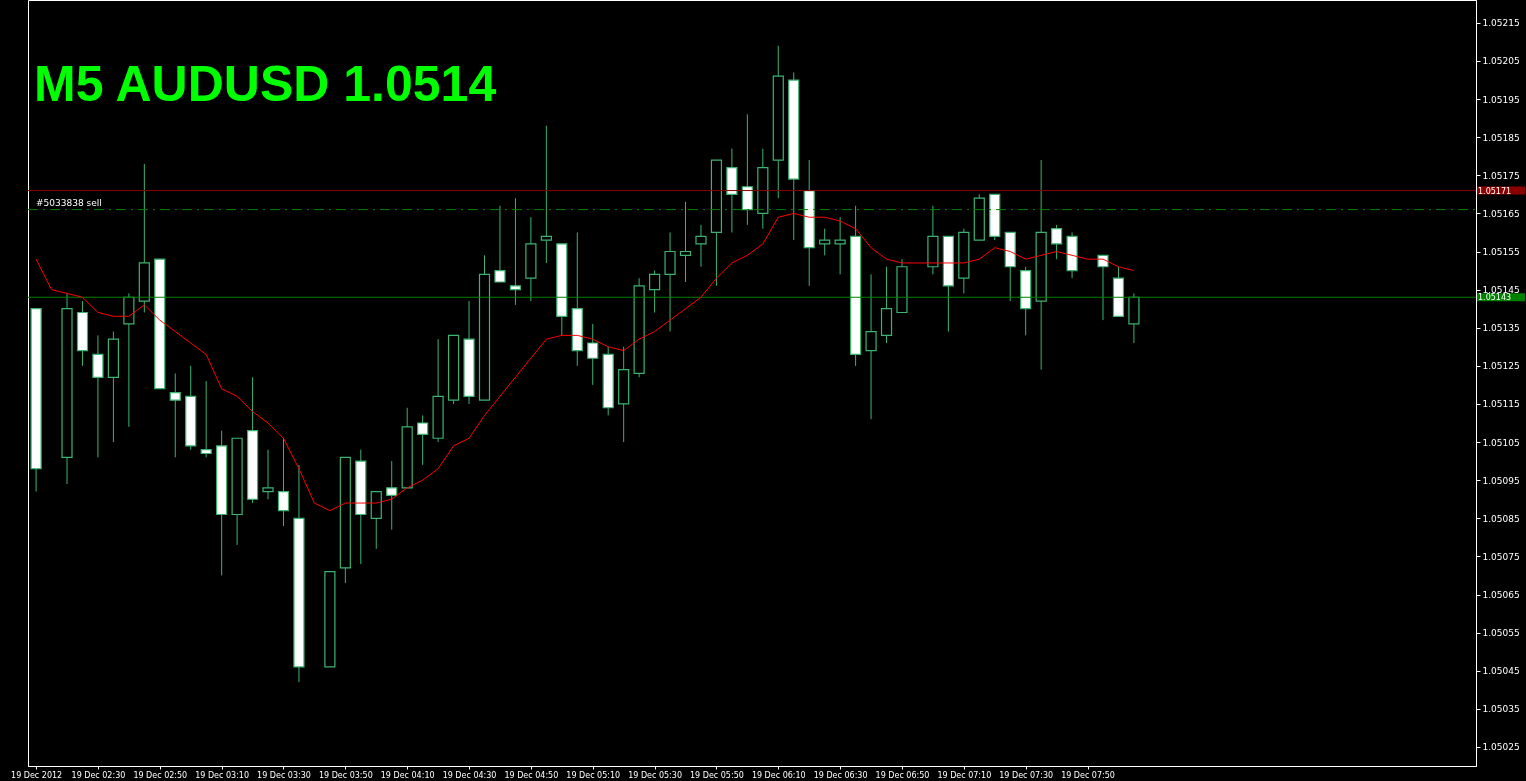 This screenshot has height=781, width=1526. What do you see at coordinates (1501, 595) in the screenshot?
I see `y-tick-label: 1.05065` at bounding box center [1501, 595].